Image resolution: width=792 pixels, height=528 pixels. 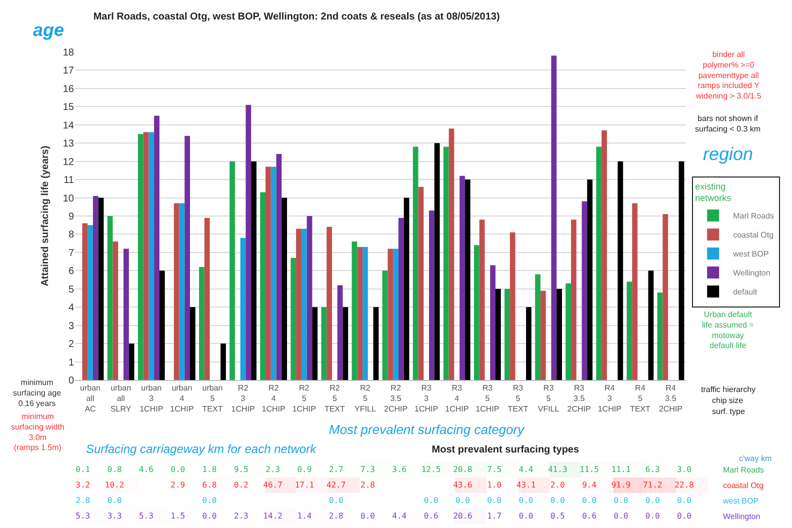 What do you see at coordinates (751, 273) in the screenshot?
I see `legend-label: Wellington` at bounding box center [751, 273].